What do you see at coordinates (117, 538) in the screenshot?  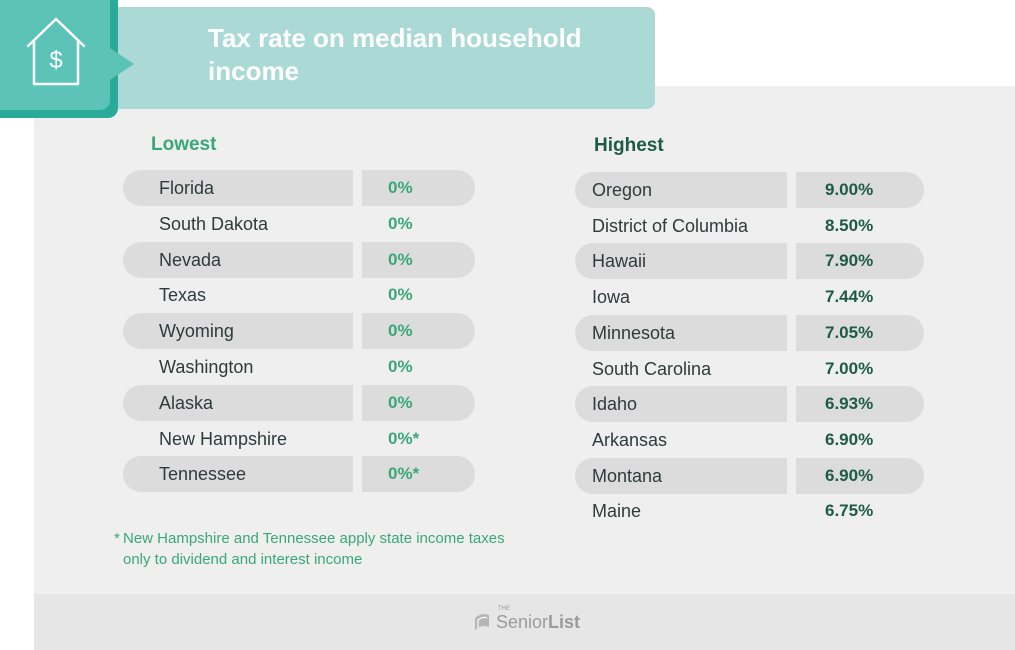 I see `footnote-marker: *` at bounding box center [117, 538].